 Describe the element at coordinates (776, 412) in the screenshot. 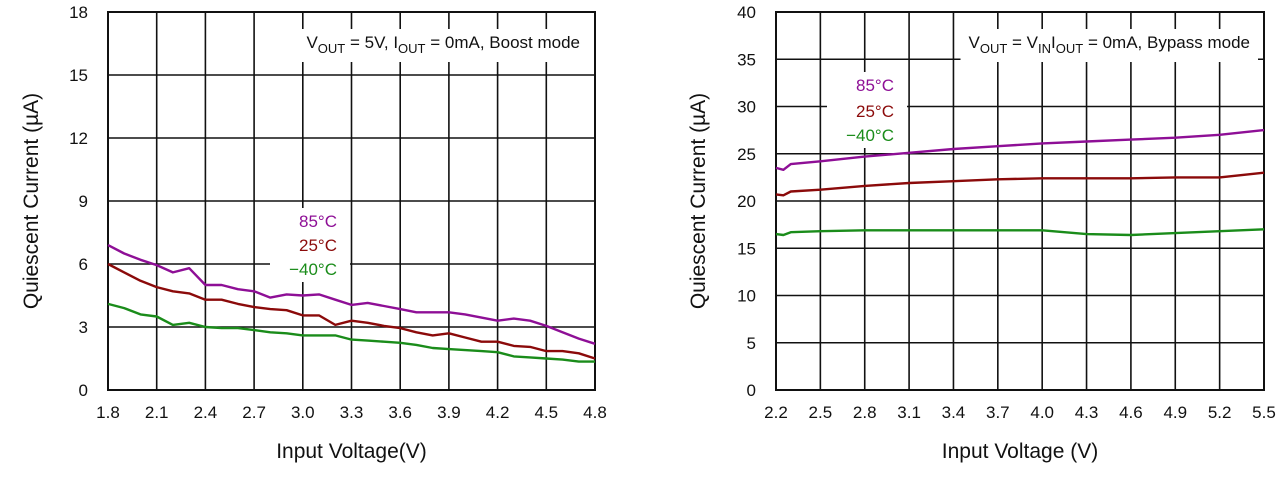

I see `x-tick-label: 2.2` at that location.